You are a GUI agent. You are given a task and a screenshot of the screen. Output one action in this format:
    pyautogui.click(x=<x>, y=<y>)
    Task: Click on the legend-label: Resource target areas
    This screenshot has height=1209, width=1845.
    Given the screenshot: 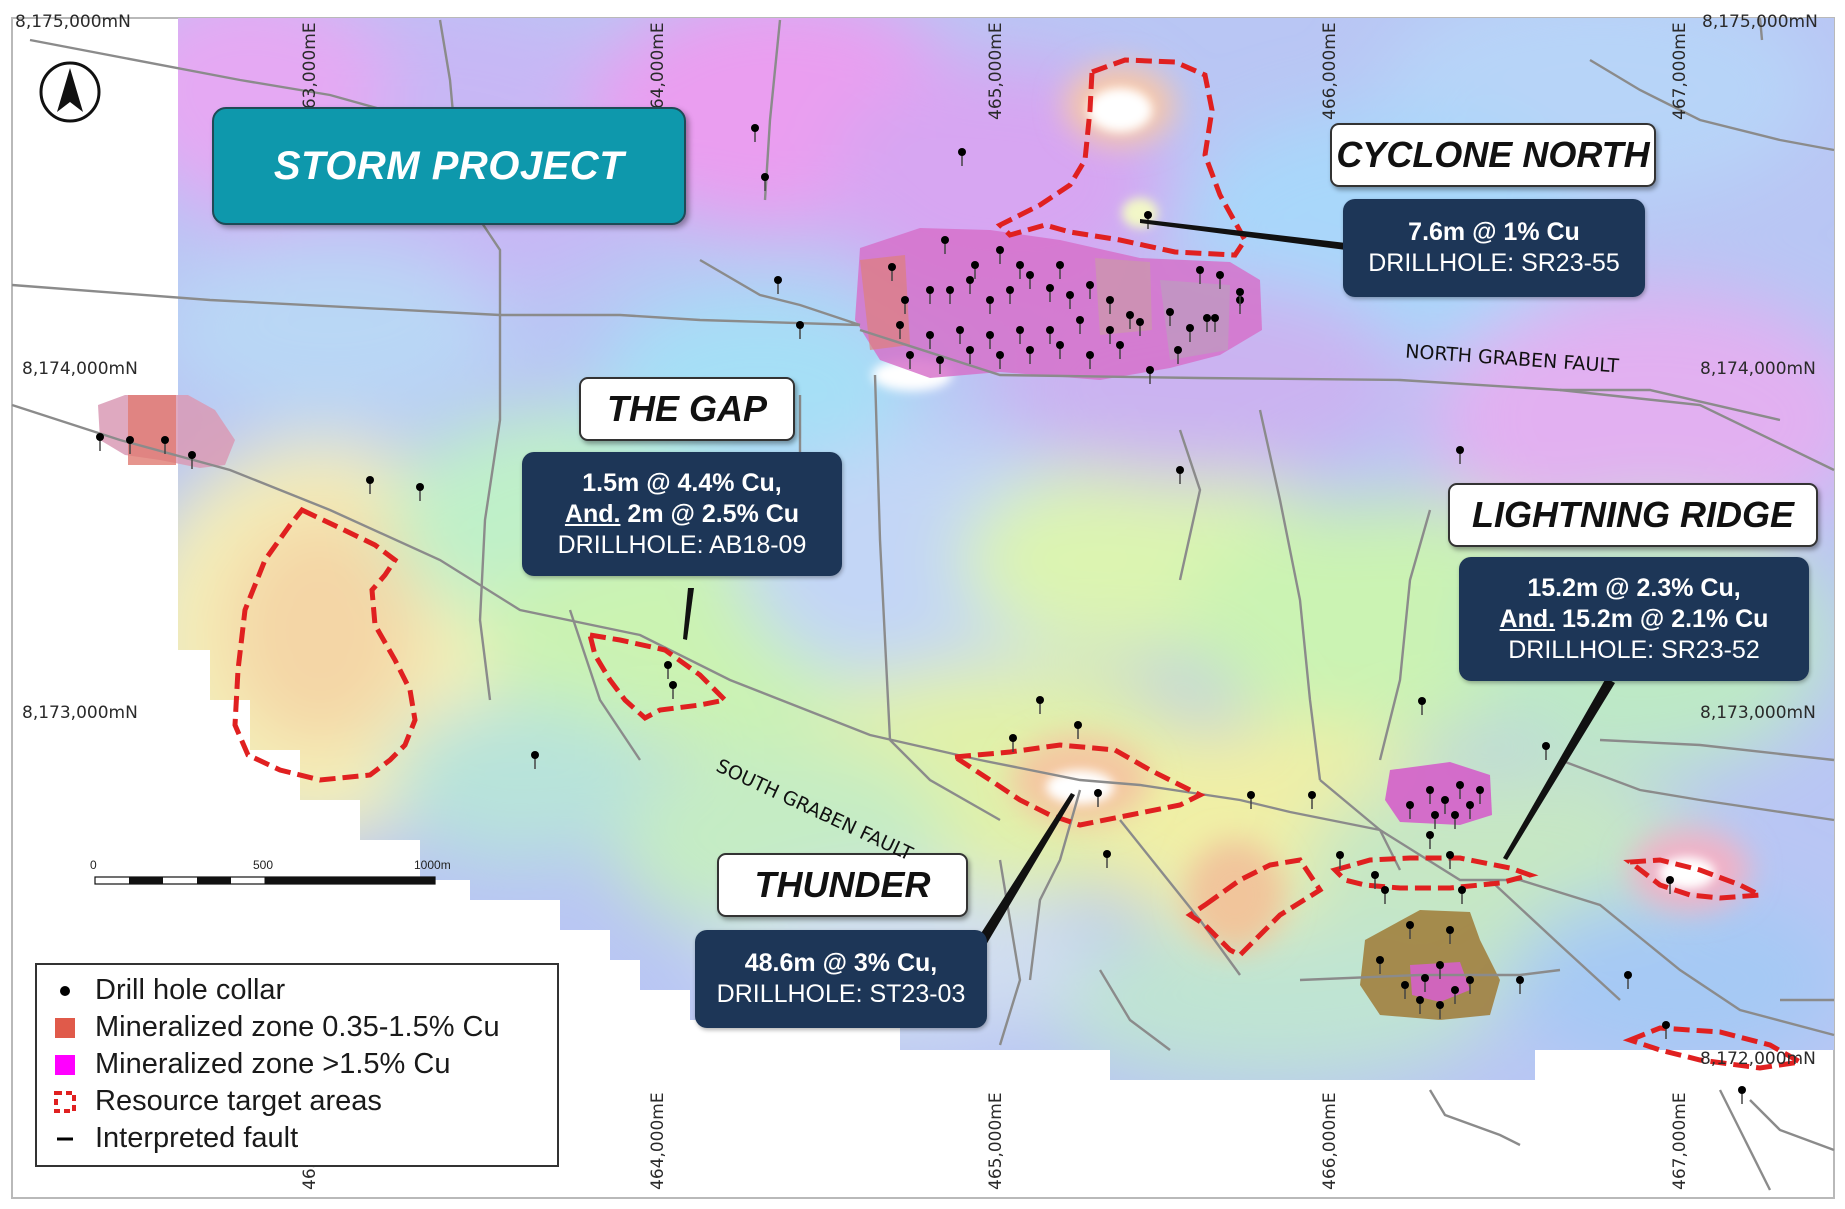 What is the action you would take?
    pyautogui.click(x=238, y=1101)
    